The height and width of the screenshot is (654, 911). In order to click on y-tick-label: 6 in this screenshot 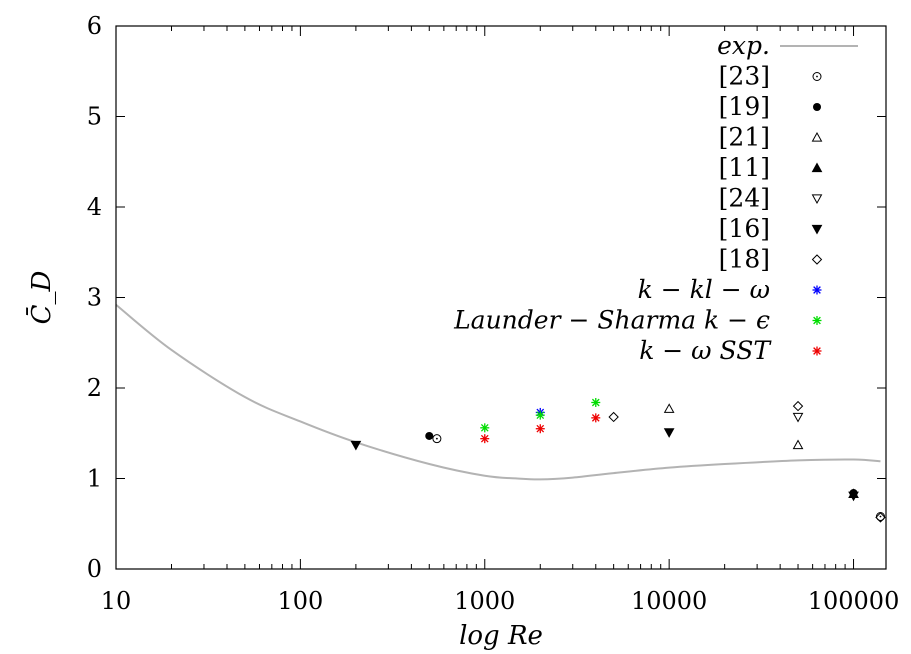, I will do `click(94, 26)`.